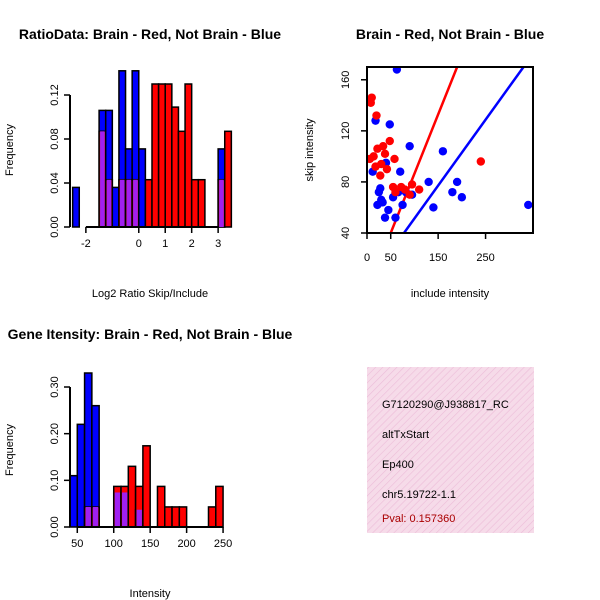  Describe the element at coordinates (165, 244) in the screenshot. I see `x-tick-label: 1` at that location.